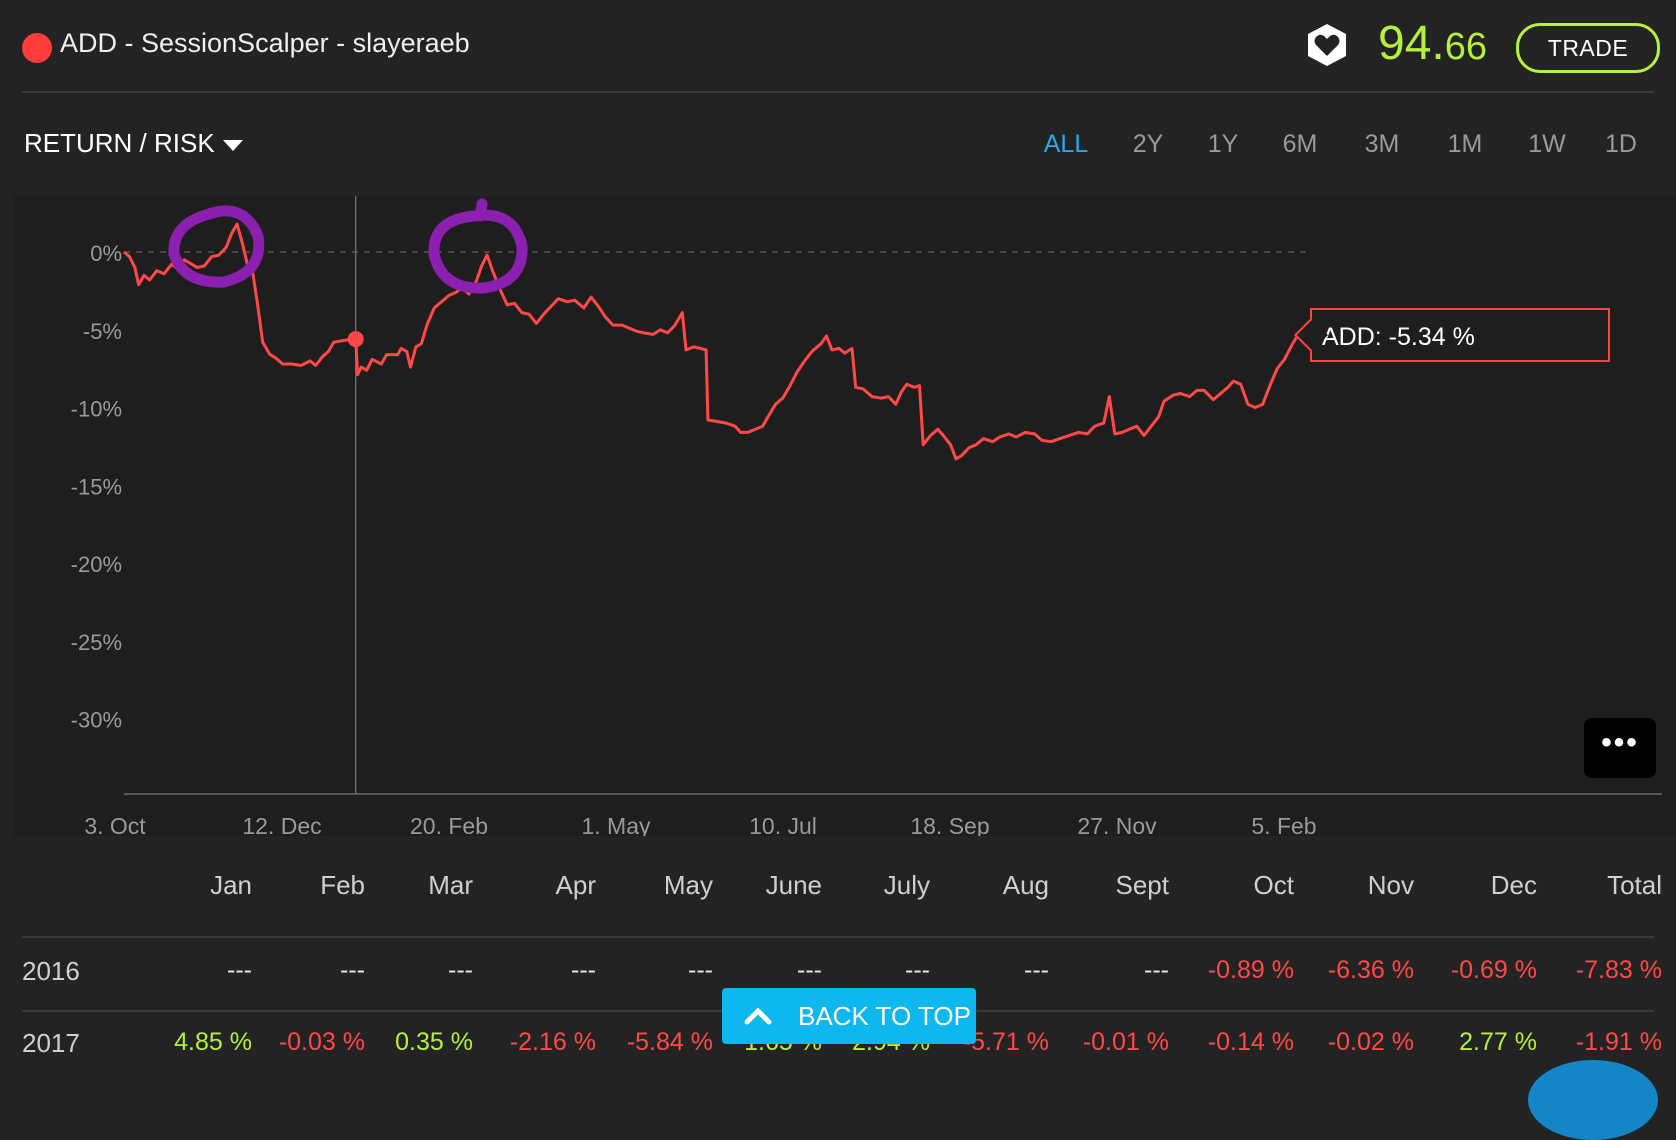 The image size is (1676, 1140). Describe the element at coordinates (1498, 1042) in the screenshot. I see `table-cell: 2.77 %` at that location.